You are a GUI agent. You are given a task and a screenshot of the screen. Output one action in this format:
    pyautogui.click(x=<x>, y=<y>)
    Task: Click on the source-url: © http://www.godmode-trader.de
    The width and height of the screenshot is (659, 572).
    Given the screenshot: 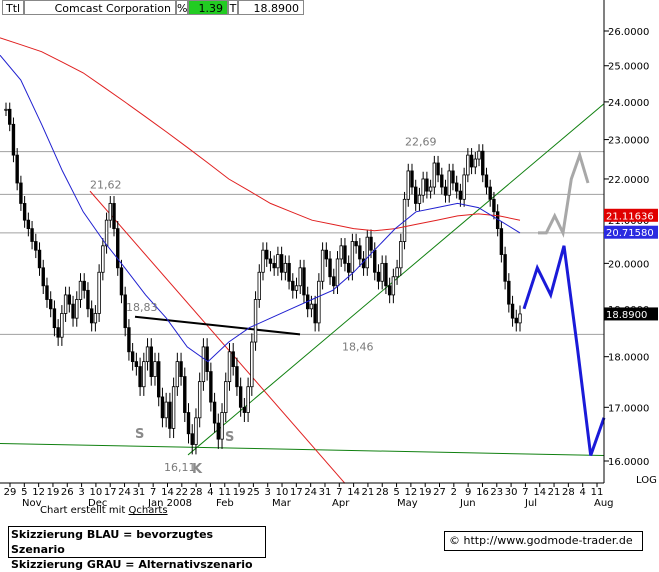 What is the action you would take?
    pyautogui.click(x=543, y=541)
    